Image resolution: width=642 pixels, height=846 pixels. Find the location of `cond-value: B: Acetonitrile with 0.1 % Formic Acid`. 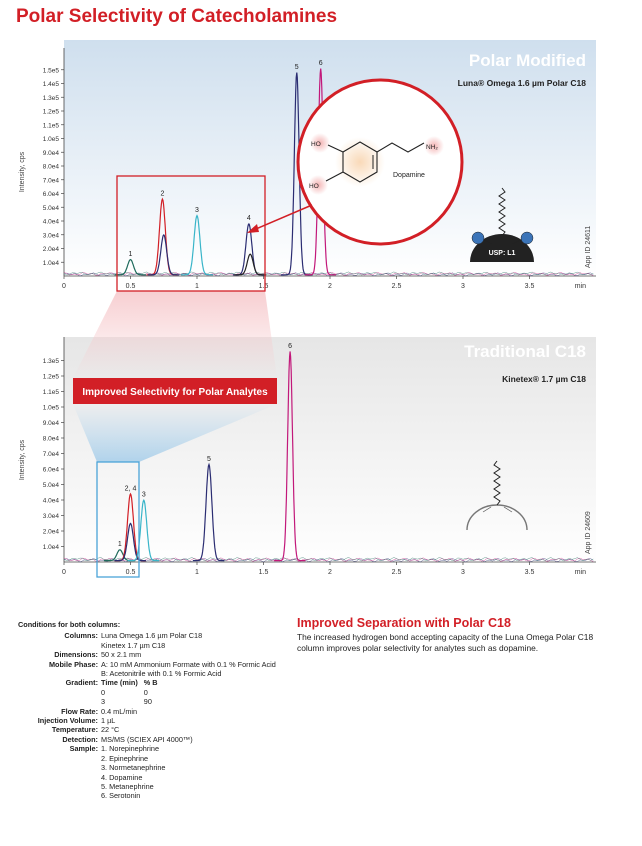

cond-value: B: Acetonitrile with 0.1 % Formic Acid is located at coordinates (161, 674).